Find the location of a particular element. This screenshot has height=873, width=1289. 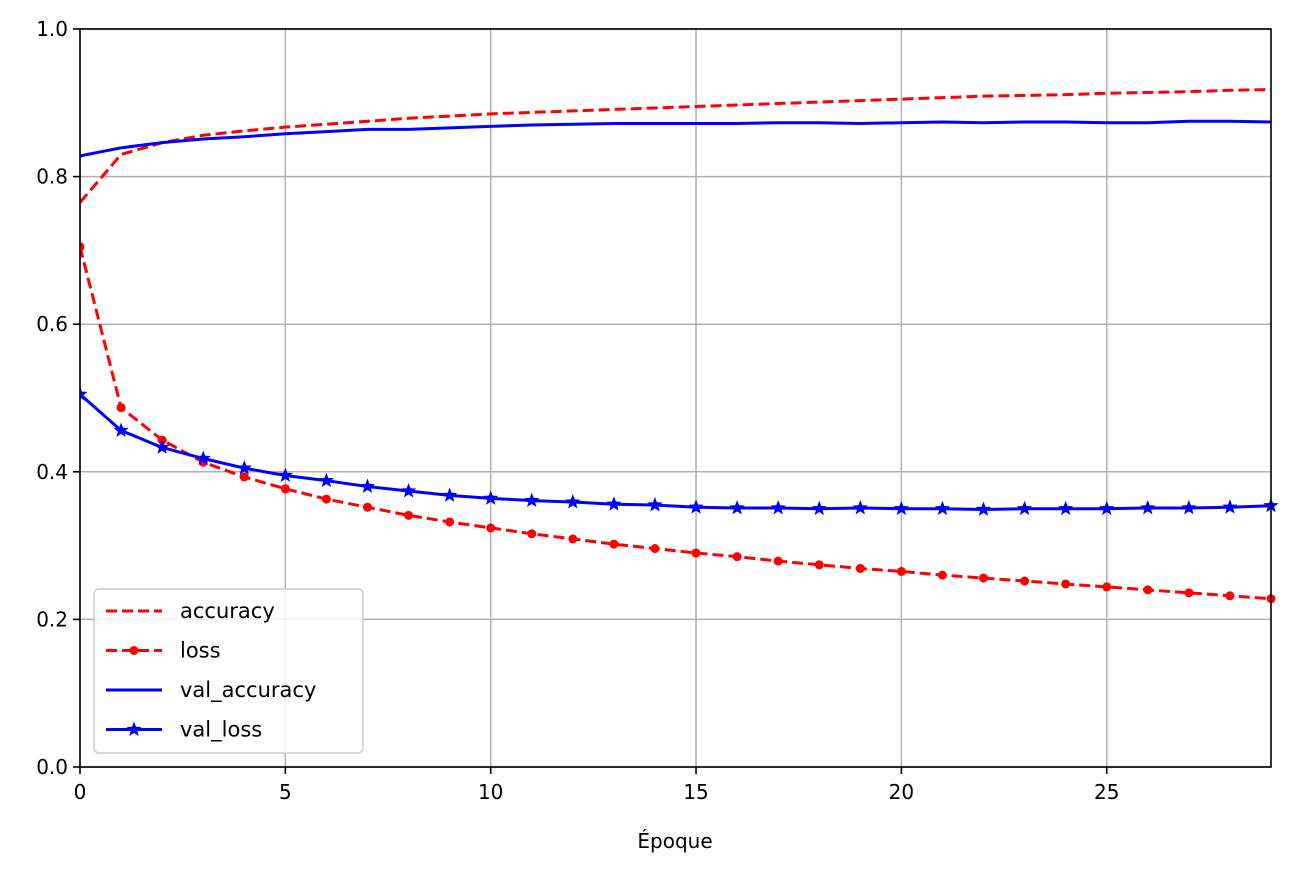

series-val_accuracy is located at coordinates (676, 138).